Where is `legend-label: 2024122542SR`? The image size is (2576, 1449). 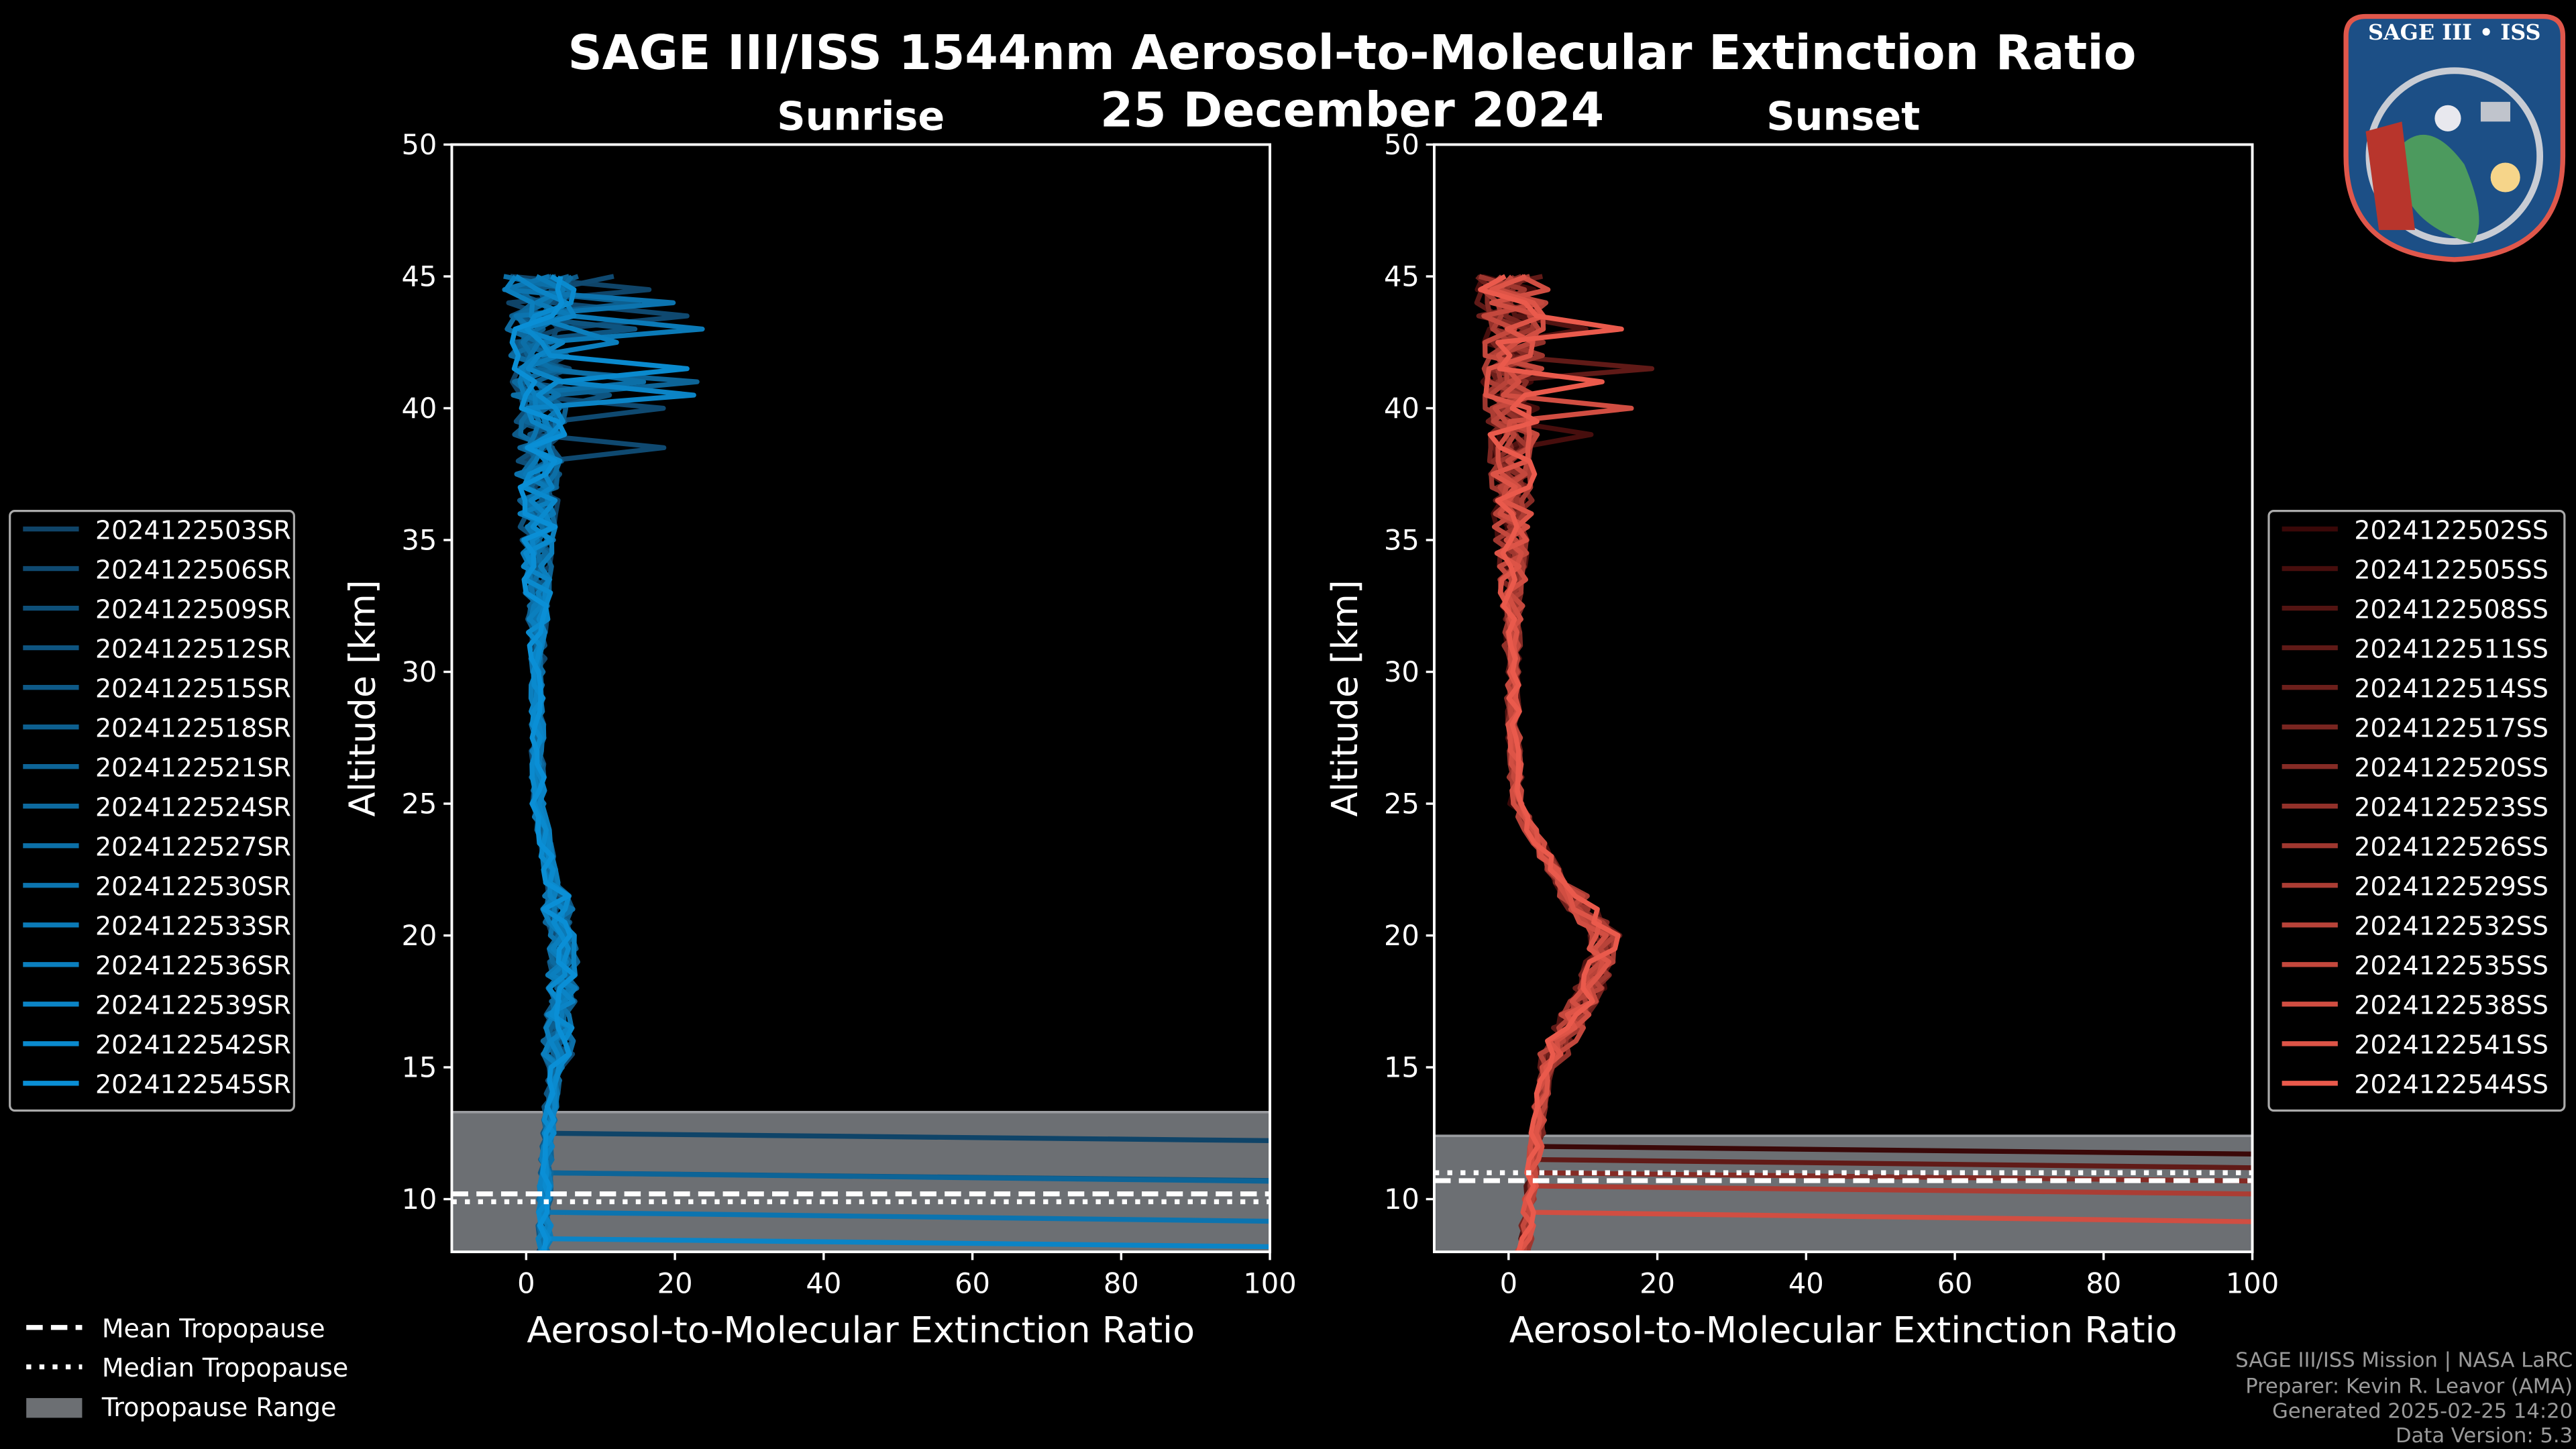 legend-label: 2024122542SR is located at coordinates (193, 1045).